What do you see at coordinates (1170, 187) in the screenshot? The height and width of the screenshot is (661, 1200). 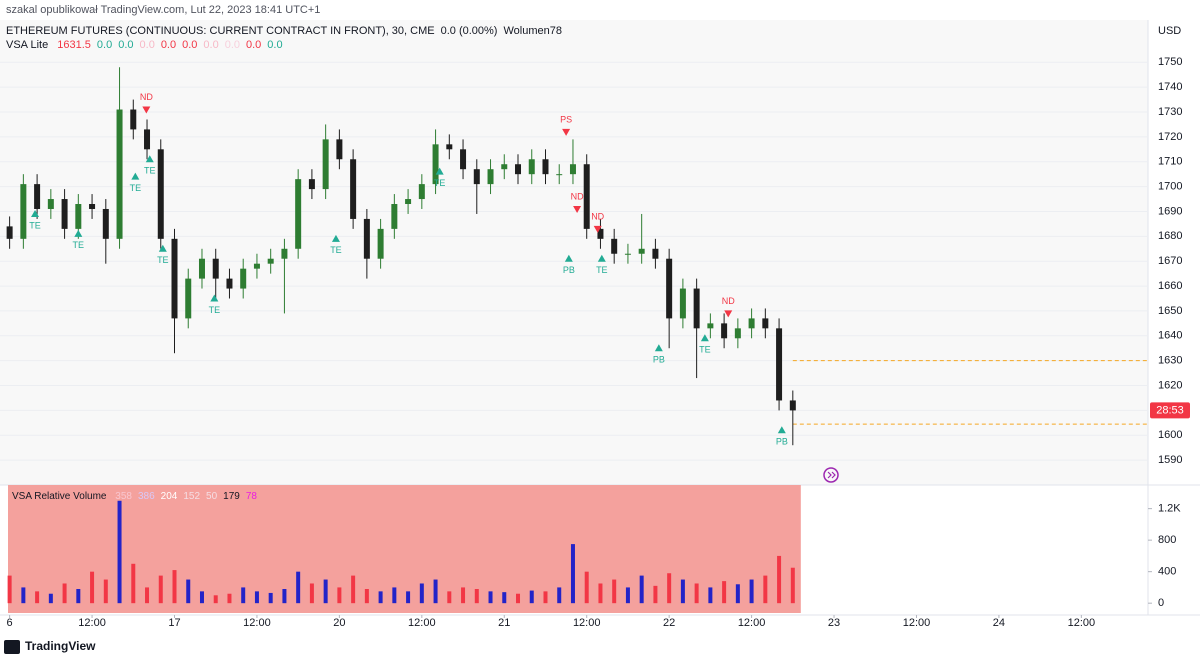 I see `y-tick-label: 1700` at bounding box center [1170, 187].